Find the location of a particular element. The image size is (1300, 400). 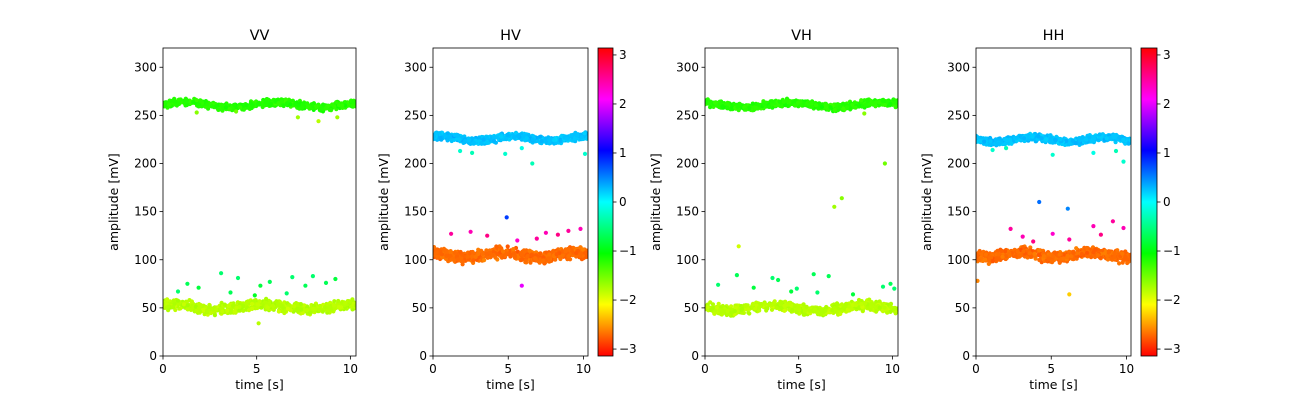

colorbar-gradient is located at coordinates (605, 202).